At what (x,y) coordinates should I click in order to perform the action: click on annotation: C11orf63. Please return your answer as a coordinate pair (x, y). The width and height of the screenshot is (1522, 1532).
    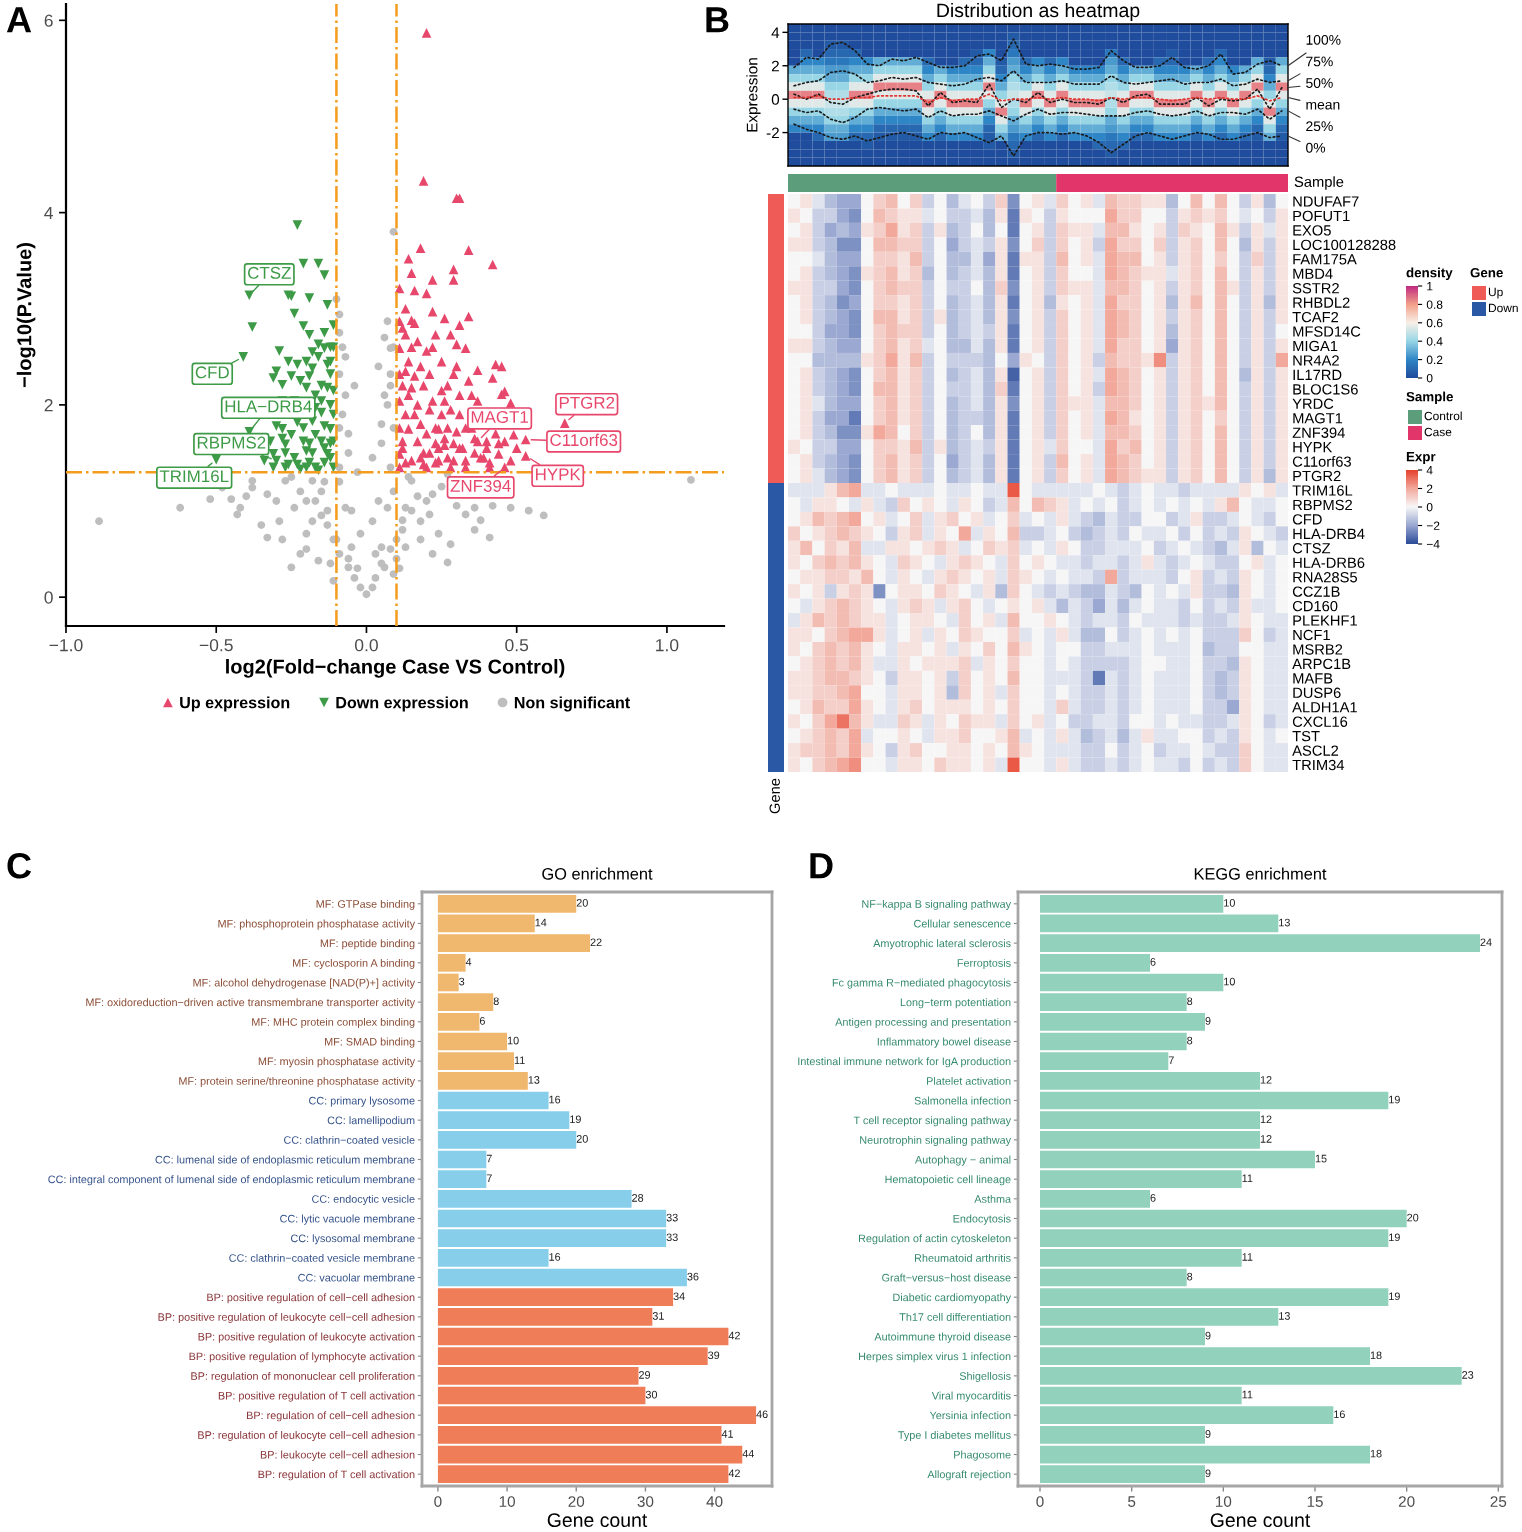
    Looking at the image, I should click on (584, 440).